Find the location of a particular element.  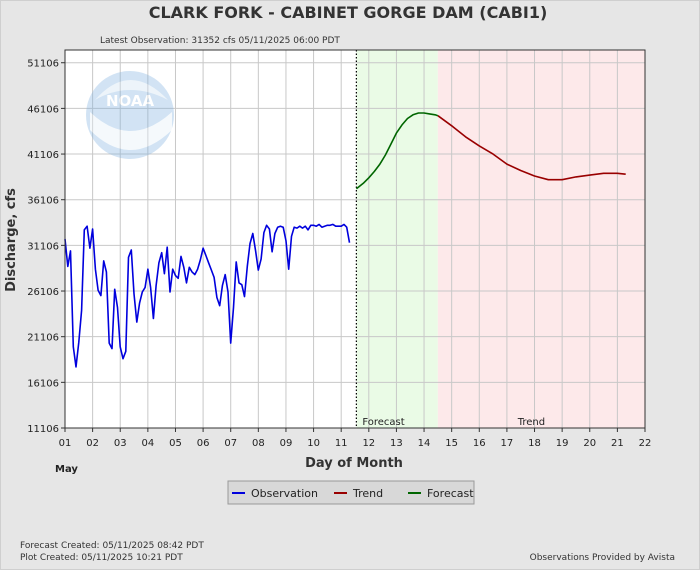

x-tick-label: 18 is located at coordinates (534, 443).